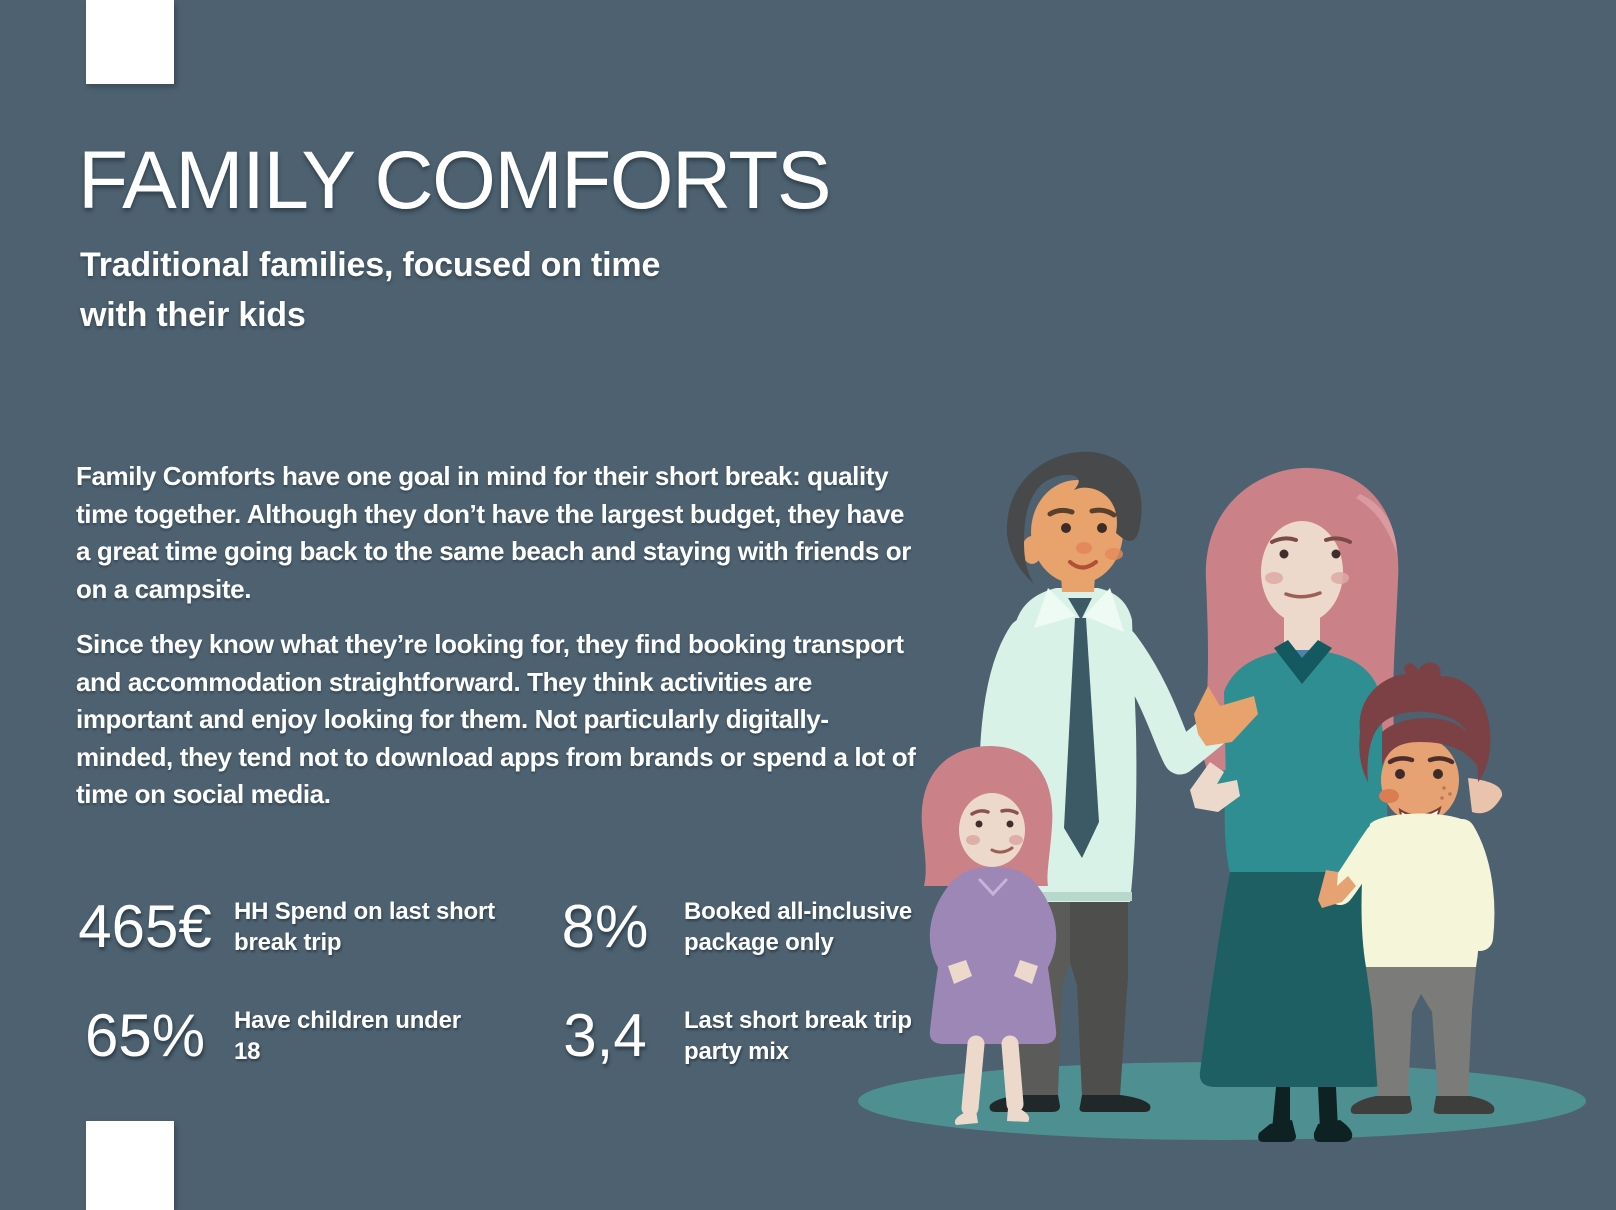 The image size is (1616, 1210). Describe the element at coordinates (1485, 796) in the screenshot. I see `son-ear` at that location.